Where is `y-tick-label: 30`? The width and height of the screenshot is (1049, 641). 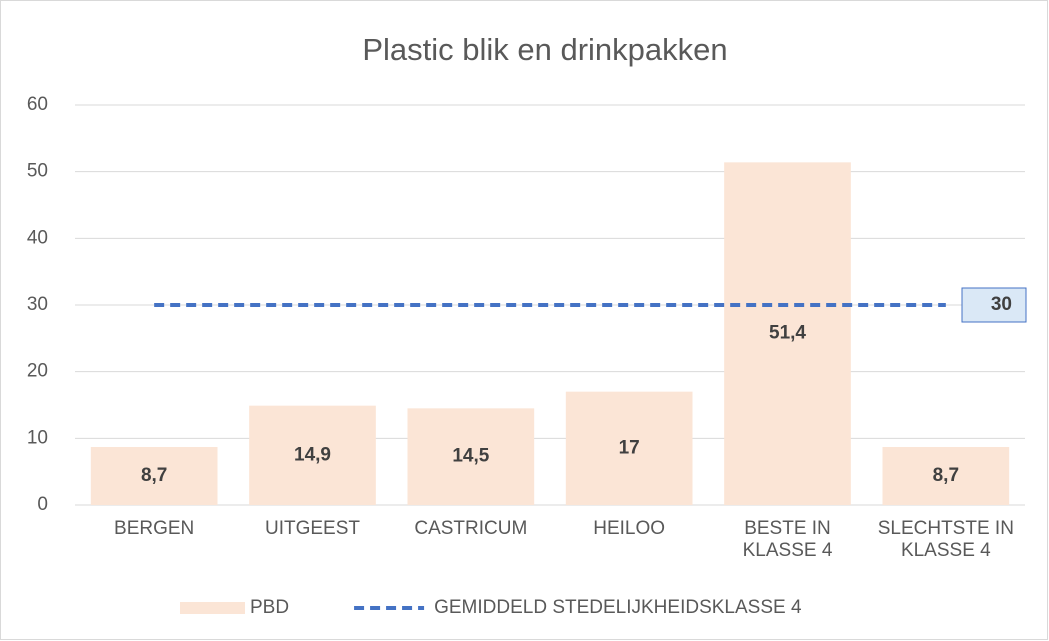
y-tick-label: 30 is located at coordinates (37, 304).